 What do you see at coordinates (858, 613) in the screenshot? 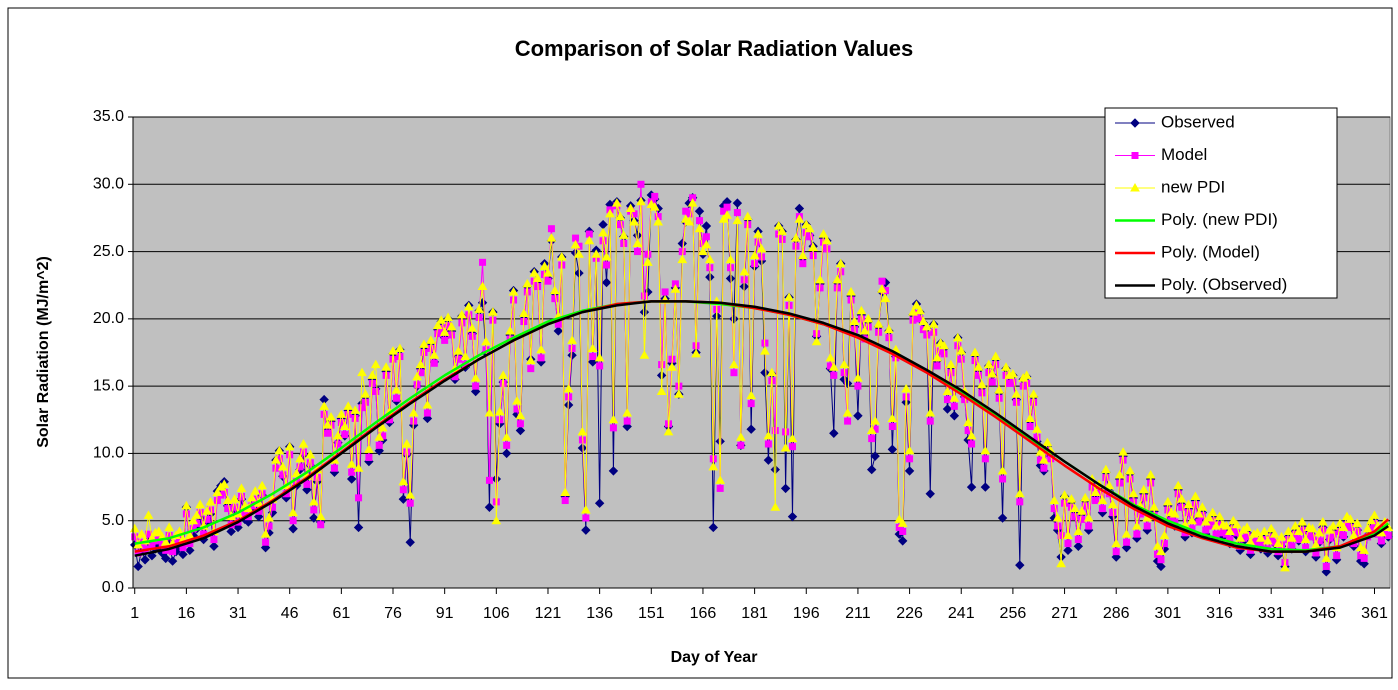
I see `x-tick-label: 211` at bounding box center [858, 613].